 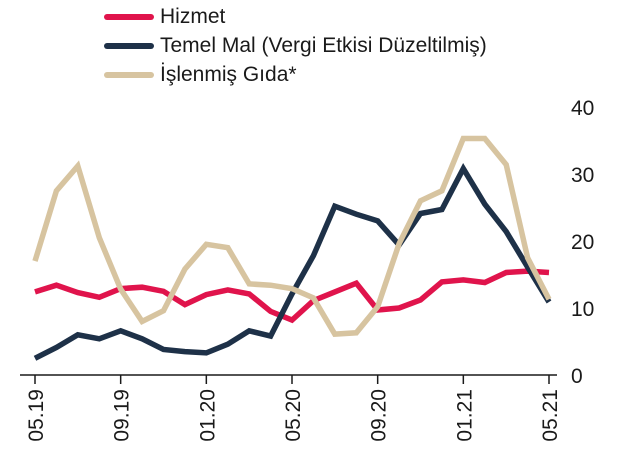 What do you see at coordinates (582, 309) in the screenshot?
I see `y-tick-label: 10` at bounding box center [582, 309].